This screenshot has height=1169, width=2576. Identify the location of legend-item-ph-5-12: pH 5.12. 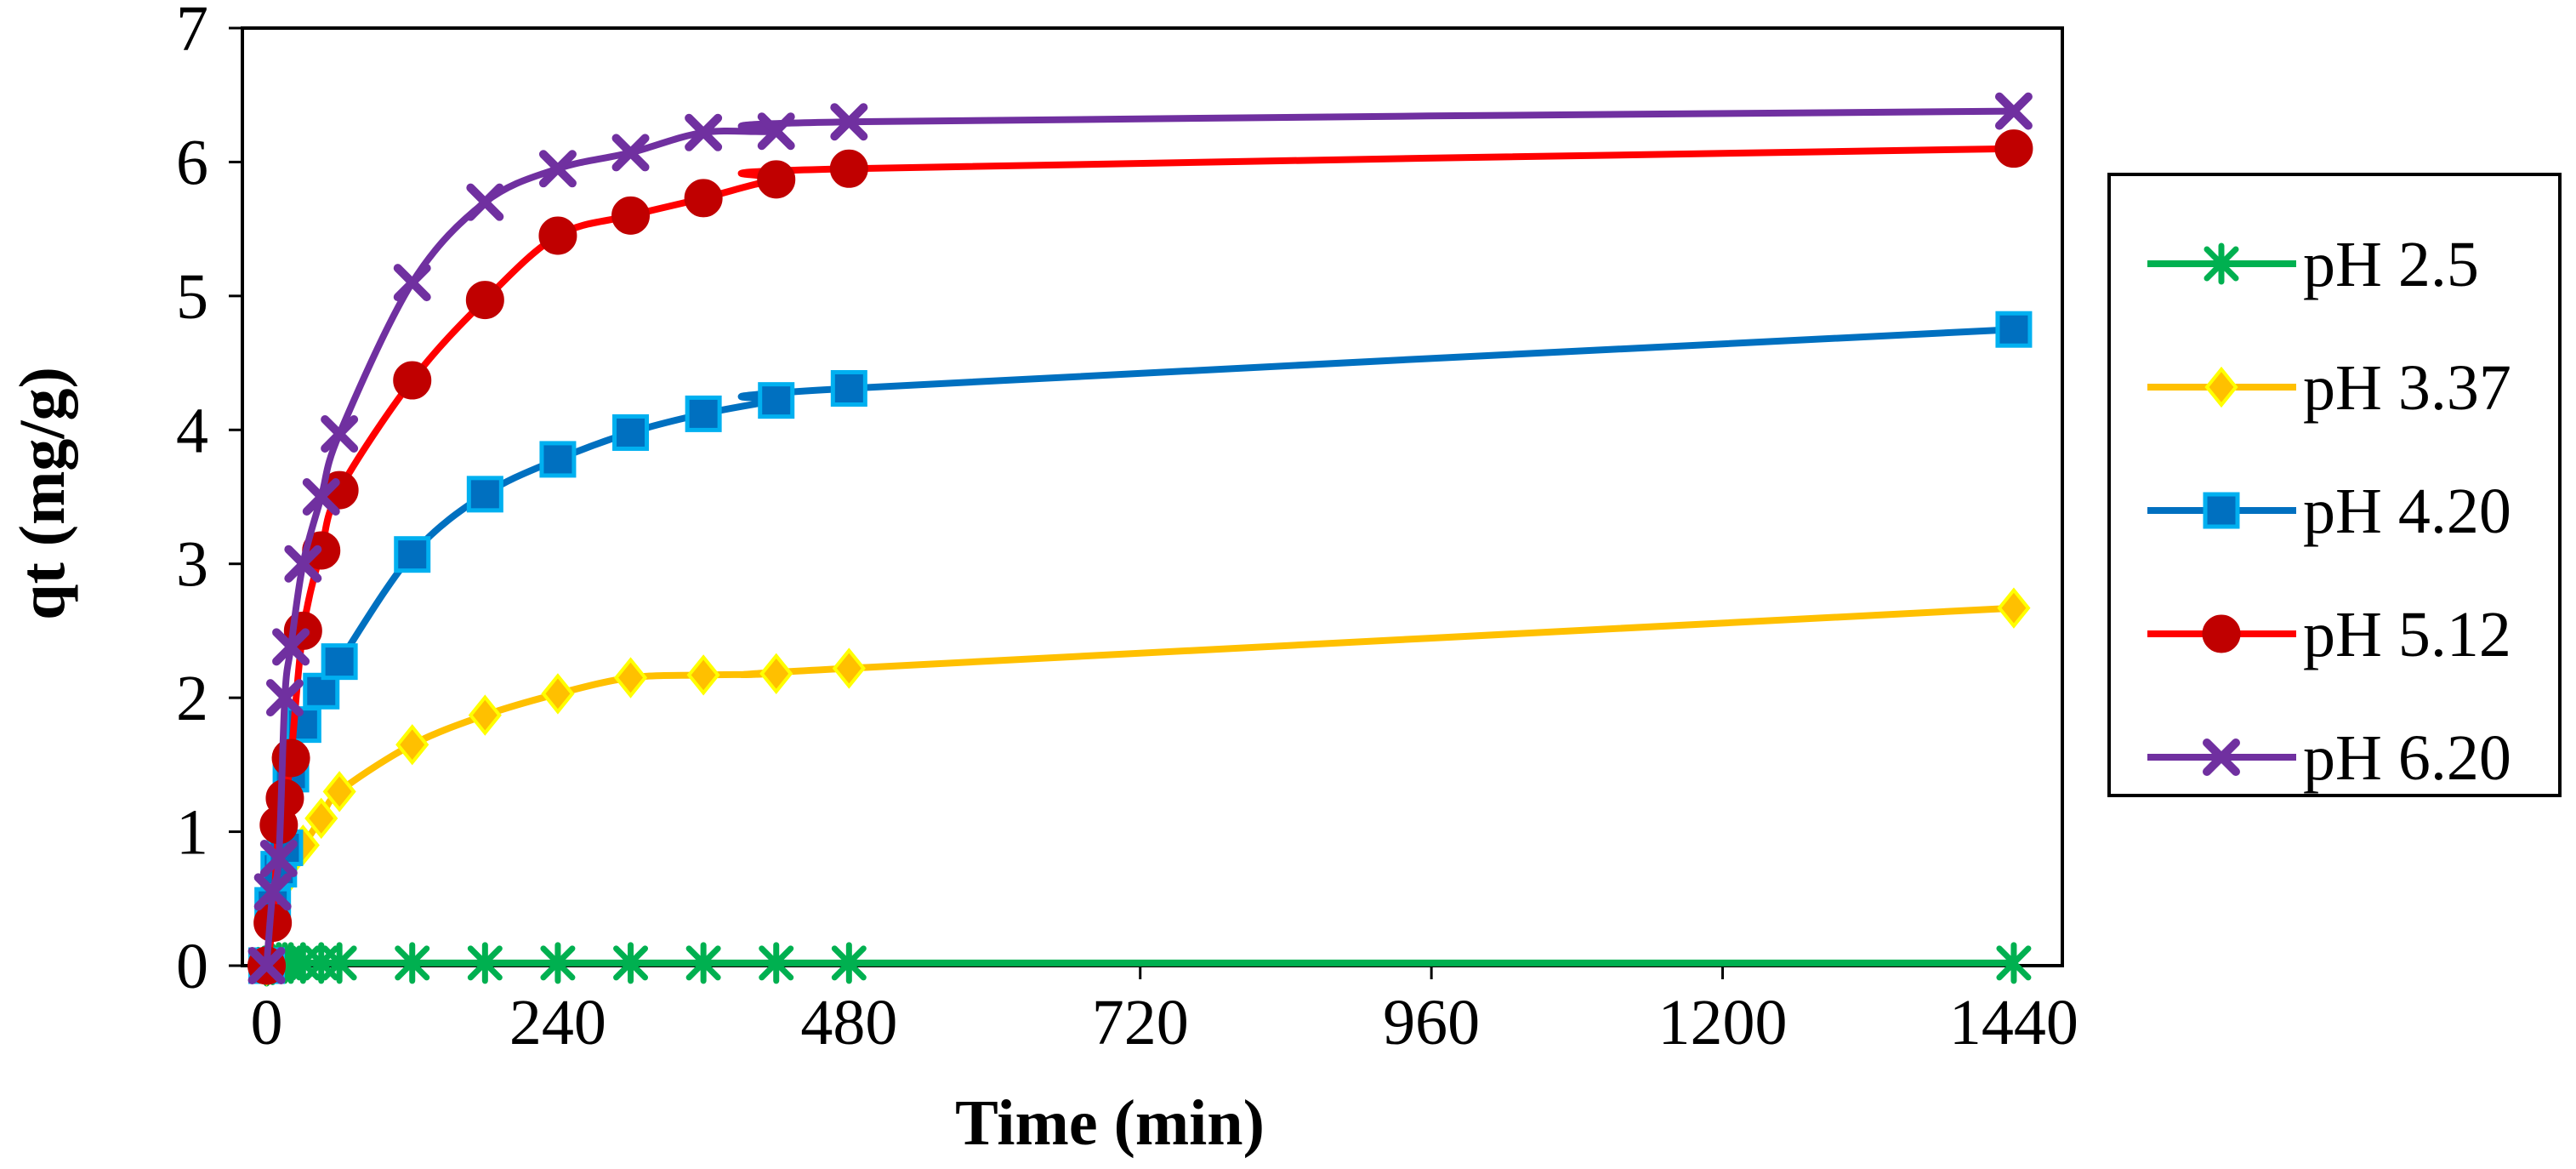
(2329, 635).